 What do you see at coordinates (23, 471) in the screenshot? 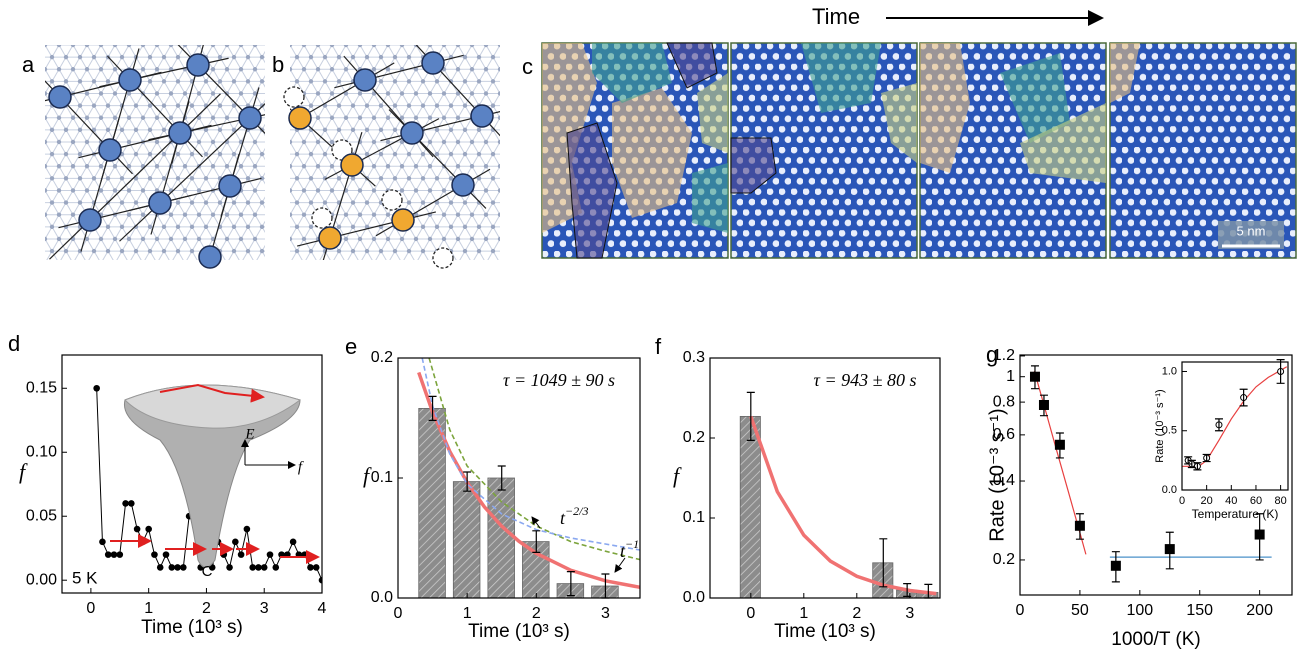
I see `y-axis-label: f` at bounding box center [23, 471].